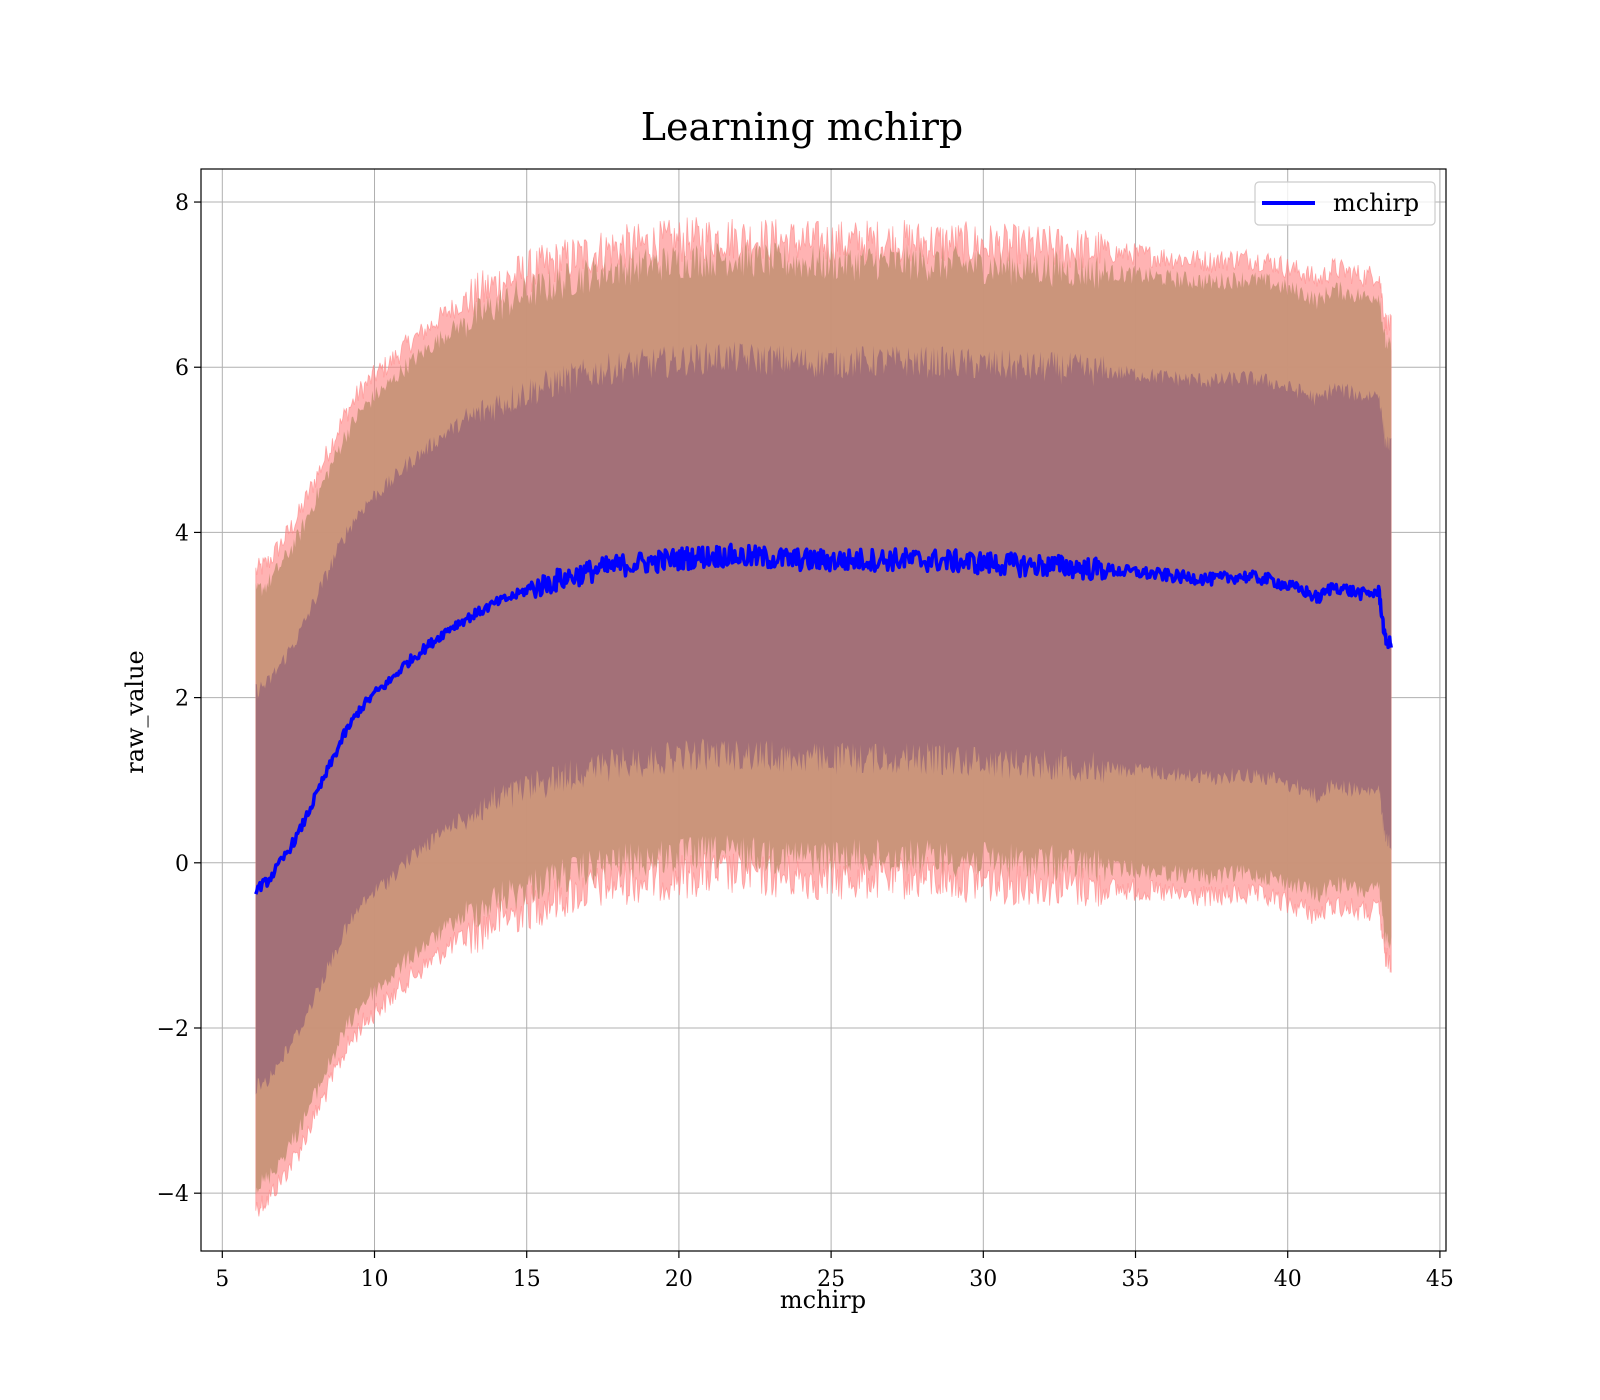 The width and height of the screenshot is (1600, 1400). Describe the element at coordinates (375, 1279) in the screenshot. I see `x-tick-label: 10` at that location.